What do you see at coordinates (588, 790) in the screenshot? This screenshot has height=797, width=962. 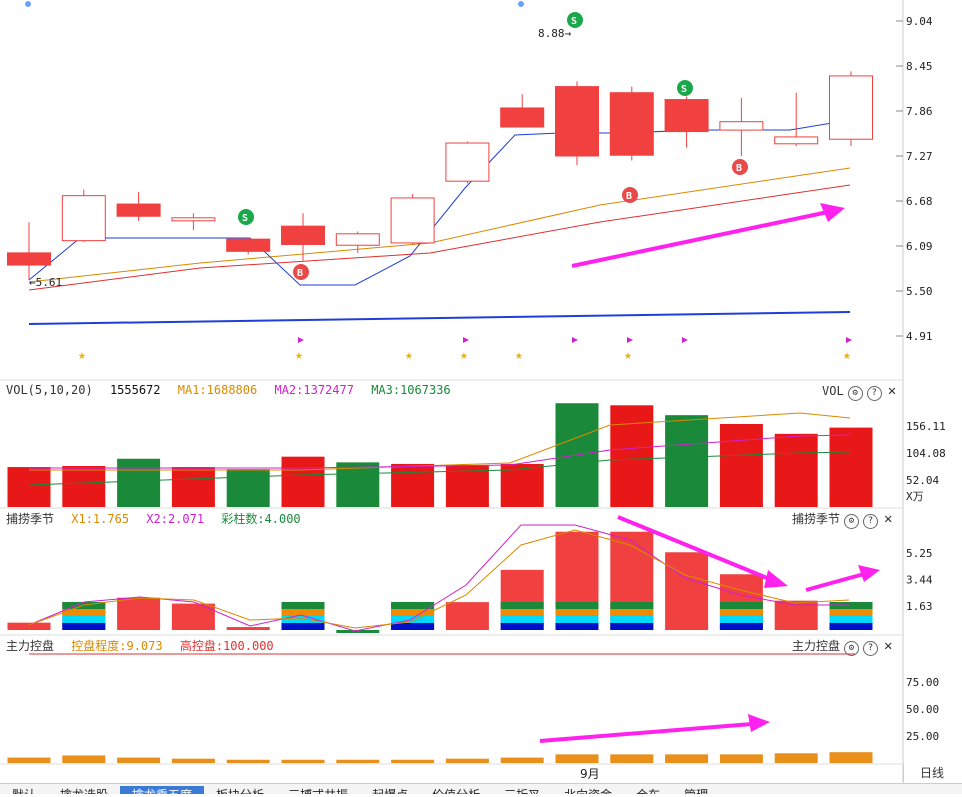 I see `tab-item: 北向资金` at bounding box center [588, 790].